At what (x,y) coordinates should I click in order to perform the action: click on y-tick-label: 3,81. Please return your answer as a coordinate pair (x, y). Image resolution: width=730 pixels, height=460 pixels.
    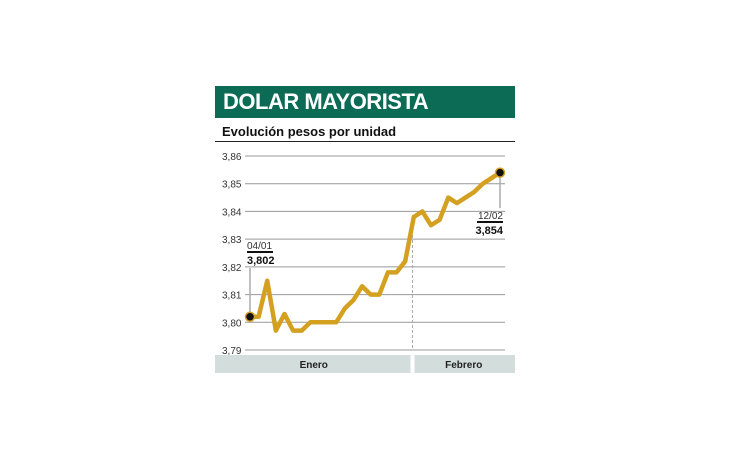
    Looking at the image, I should click on (232, 296).